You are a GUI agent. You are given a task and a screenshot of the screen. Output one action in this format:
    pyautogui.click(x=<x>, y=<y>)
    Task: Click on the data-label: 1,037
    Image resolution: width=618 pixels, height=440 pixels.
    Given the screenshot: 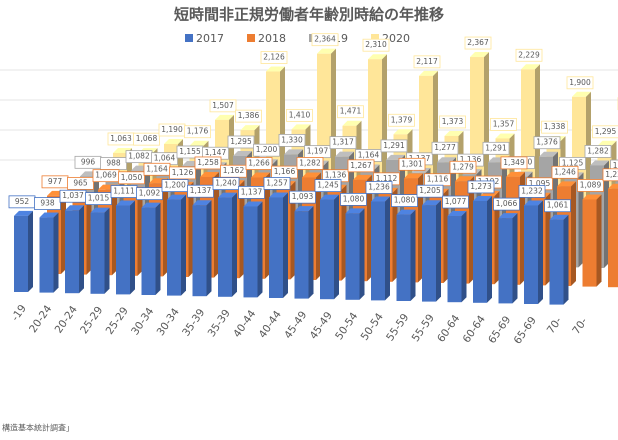 What is the action you would take?
    pyautogui.click(x=73, y=195)
    